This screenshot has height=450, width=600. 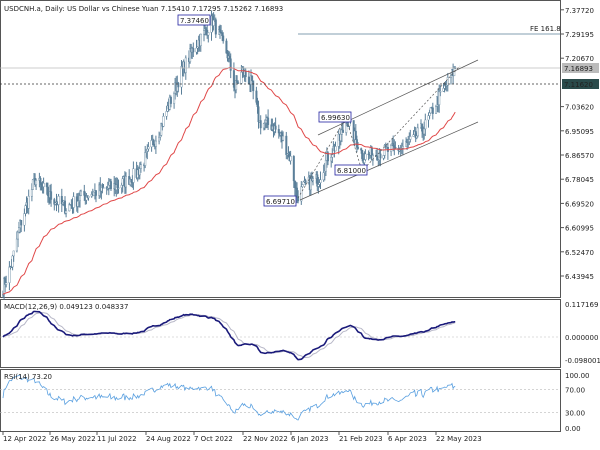 What do you see at coordinates (579, 229) in the screenshot?
I see `price-tick-label: 6.60995` at bounding box center [579, 229].